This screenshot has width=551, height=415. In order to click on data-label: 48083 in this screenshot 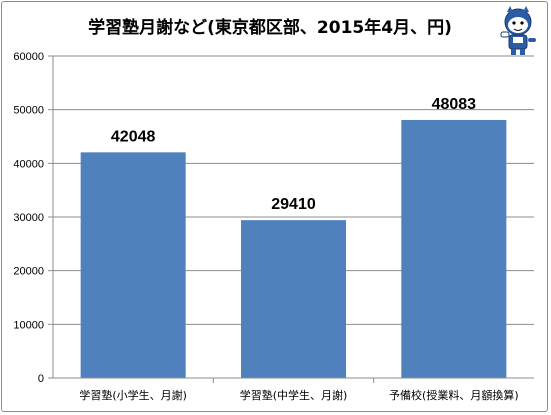, I will do `click(454, 104)`.